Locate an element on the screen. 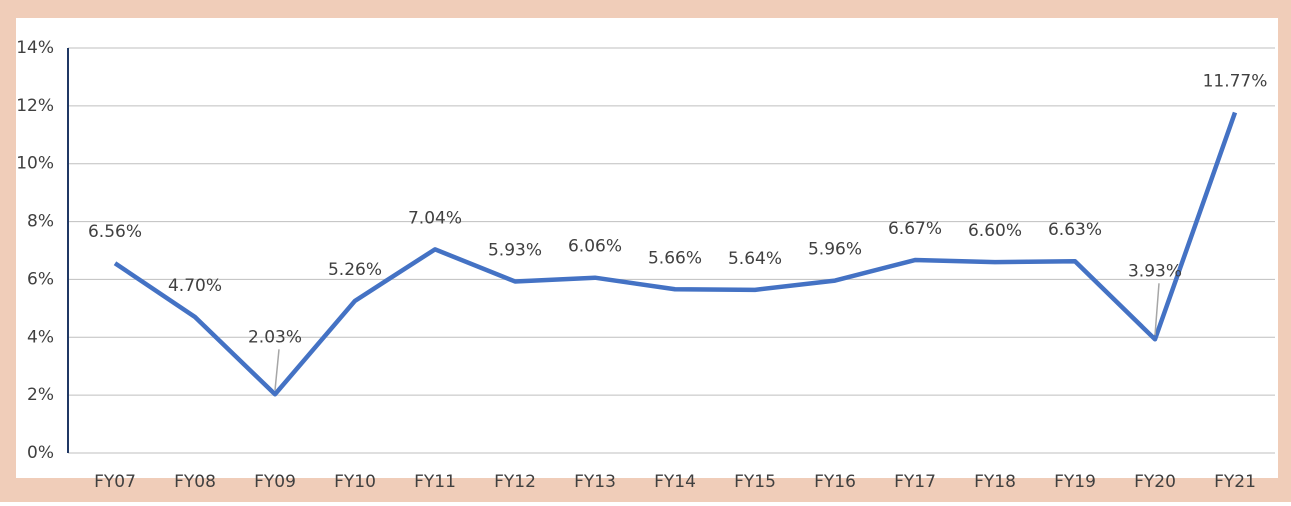 This screenshot has width=1291, height=506. x-tick-label: FY18 is located at coordinates (995, 482).